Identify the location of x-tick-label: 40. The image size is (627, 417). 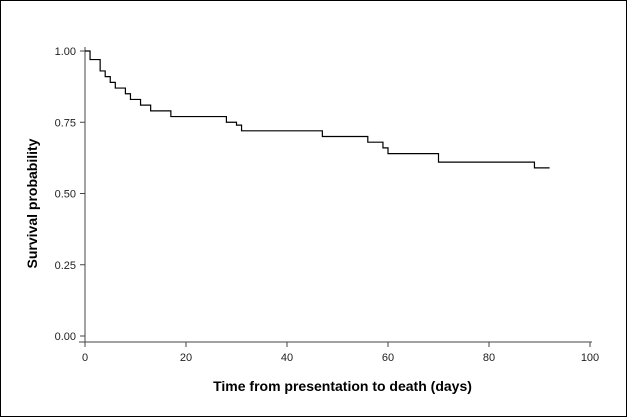
(287, 358).